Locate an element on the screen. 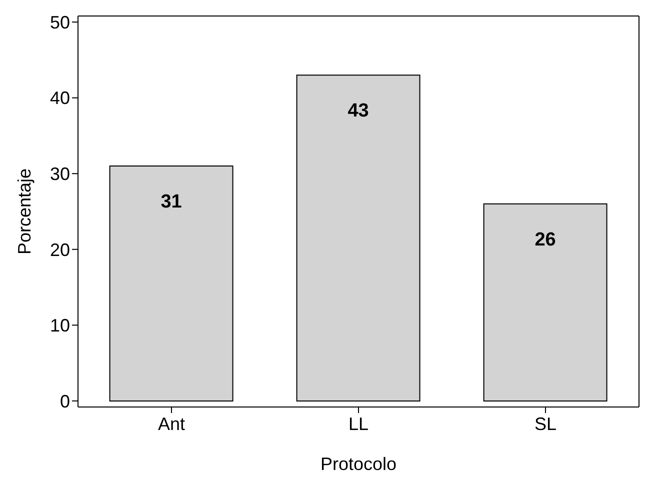 The width and height of the screenshot is (649, 478). y-tick-label: 40 is located at coordinates (60, 98).